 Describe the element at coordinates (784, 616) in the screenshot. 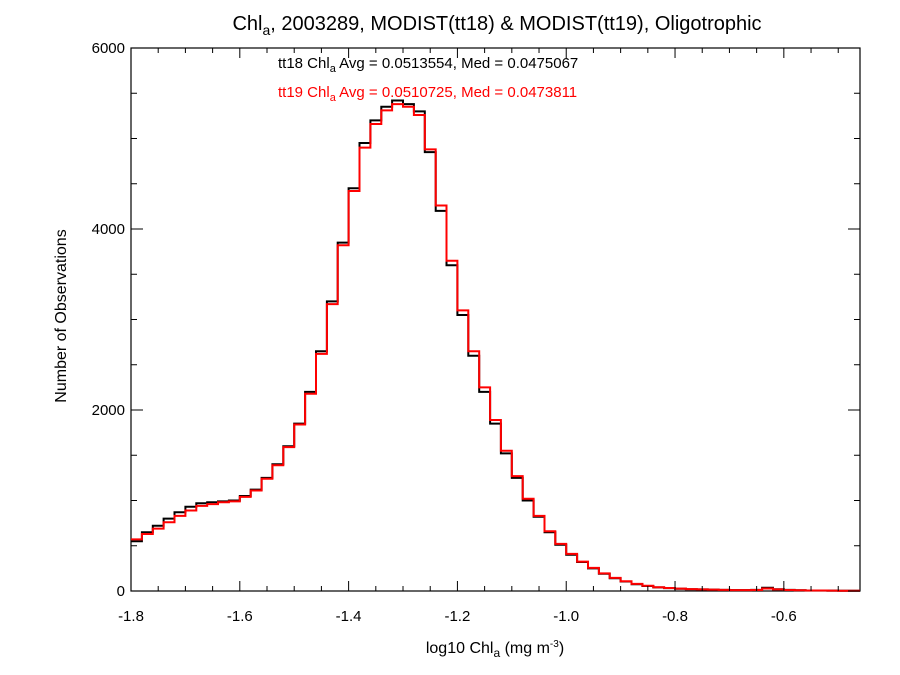

I see `x-tick-label: -0.6` at that location.